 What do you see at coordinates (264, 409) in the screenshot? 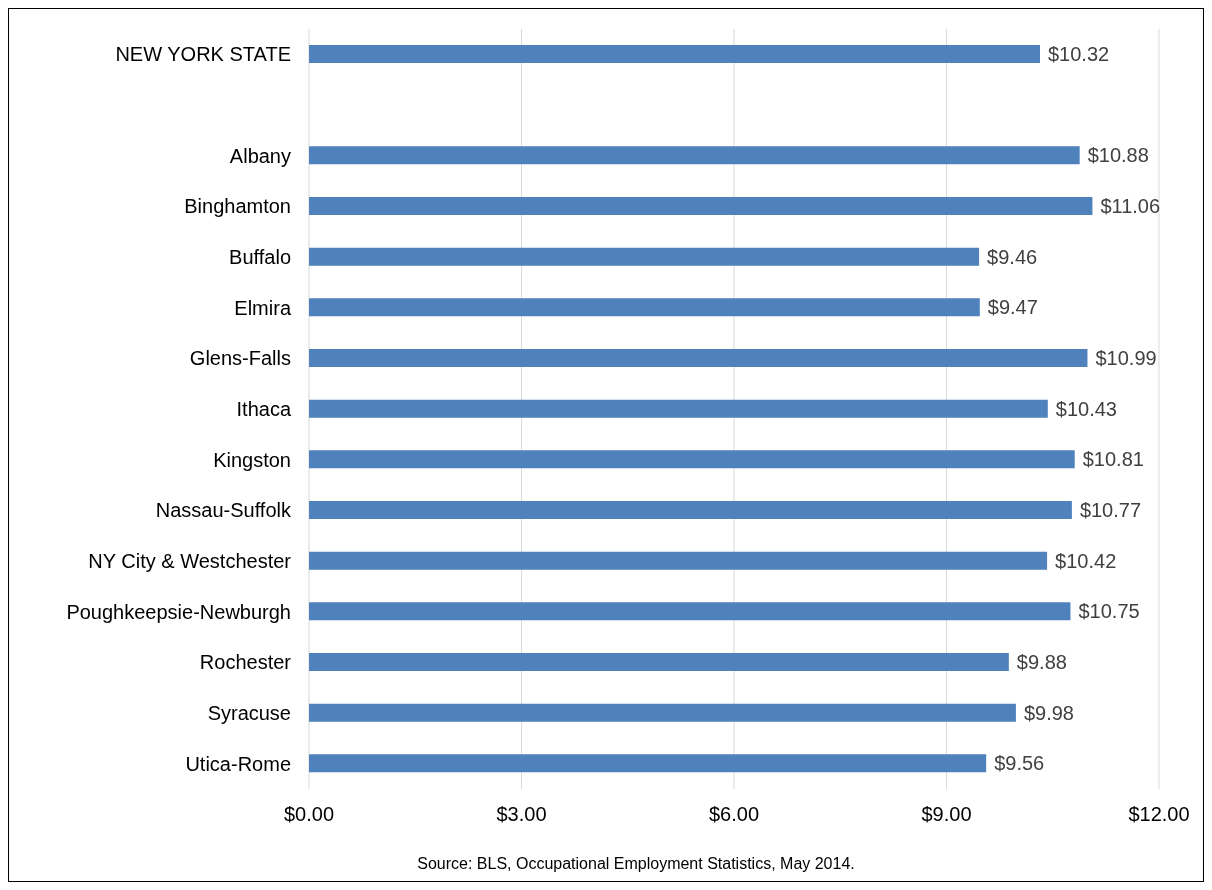
I see `y-tick-label: Ithaca` at bounding box center [264, 409].